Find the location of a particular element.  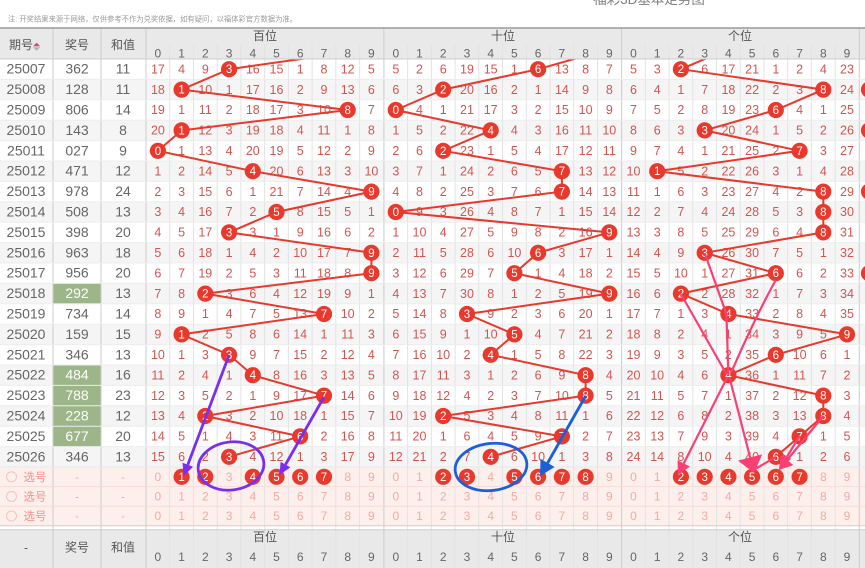

svg-text: 13 is located at coordinates (634, 233).